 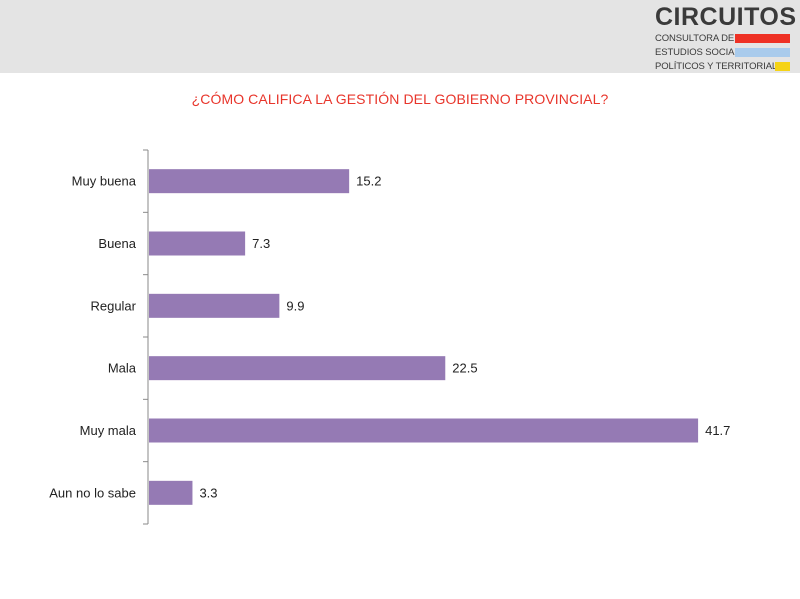 I want to click on value-label: 15.2, so click(x=368, y=181).